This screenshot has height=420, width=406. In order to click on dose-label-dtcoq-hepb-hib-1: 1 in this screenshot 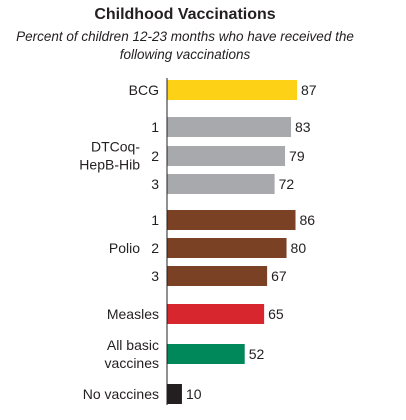, I will do `click(155, 127)`.